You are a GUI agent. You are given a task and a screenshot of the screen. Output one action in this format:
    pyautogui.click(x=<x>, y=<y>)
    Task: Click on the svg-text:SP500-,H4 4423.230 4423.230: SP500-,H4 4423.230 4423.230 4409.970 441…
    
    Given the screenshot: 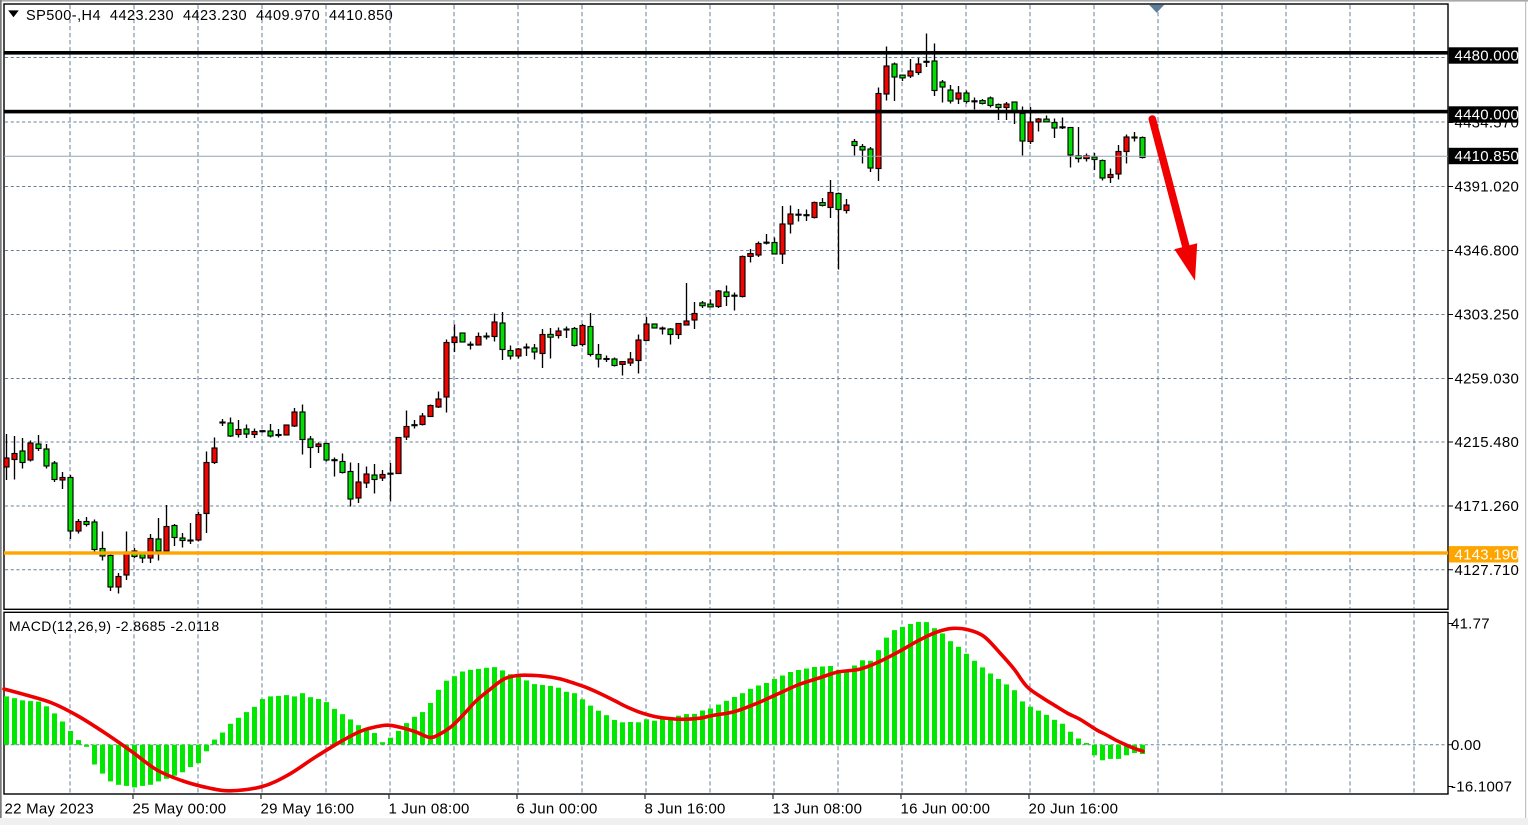 What is the action you would take?
    pyautogui.click(x=209, y=16)
    